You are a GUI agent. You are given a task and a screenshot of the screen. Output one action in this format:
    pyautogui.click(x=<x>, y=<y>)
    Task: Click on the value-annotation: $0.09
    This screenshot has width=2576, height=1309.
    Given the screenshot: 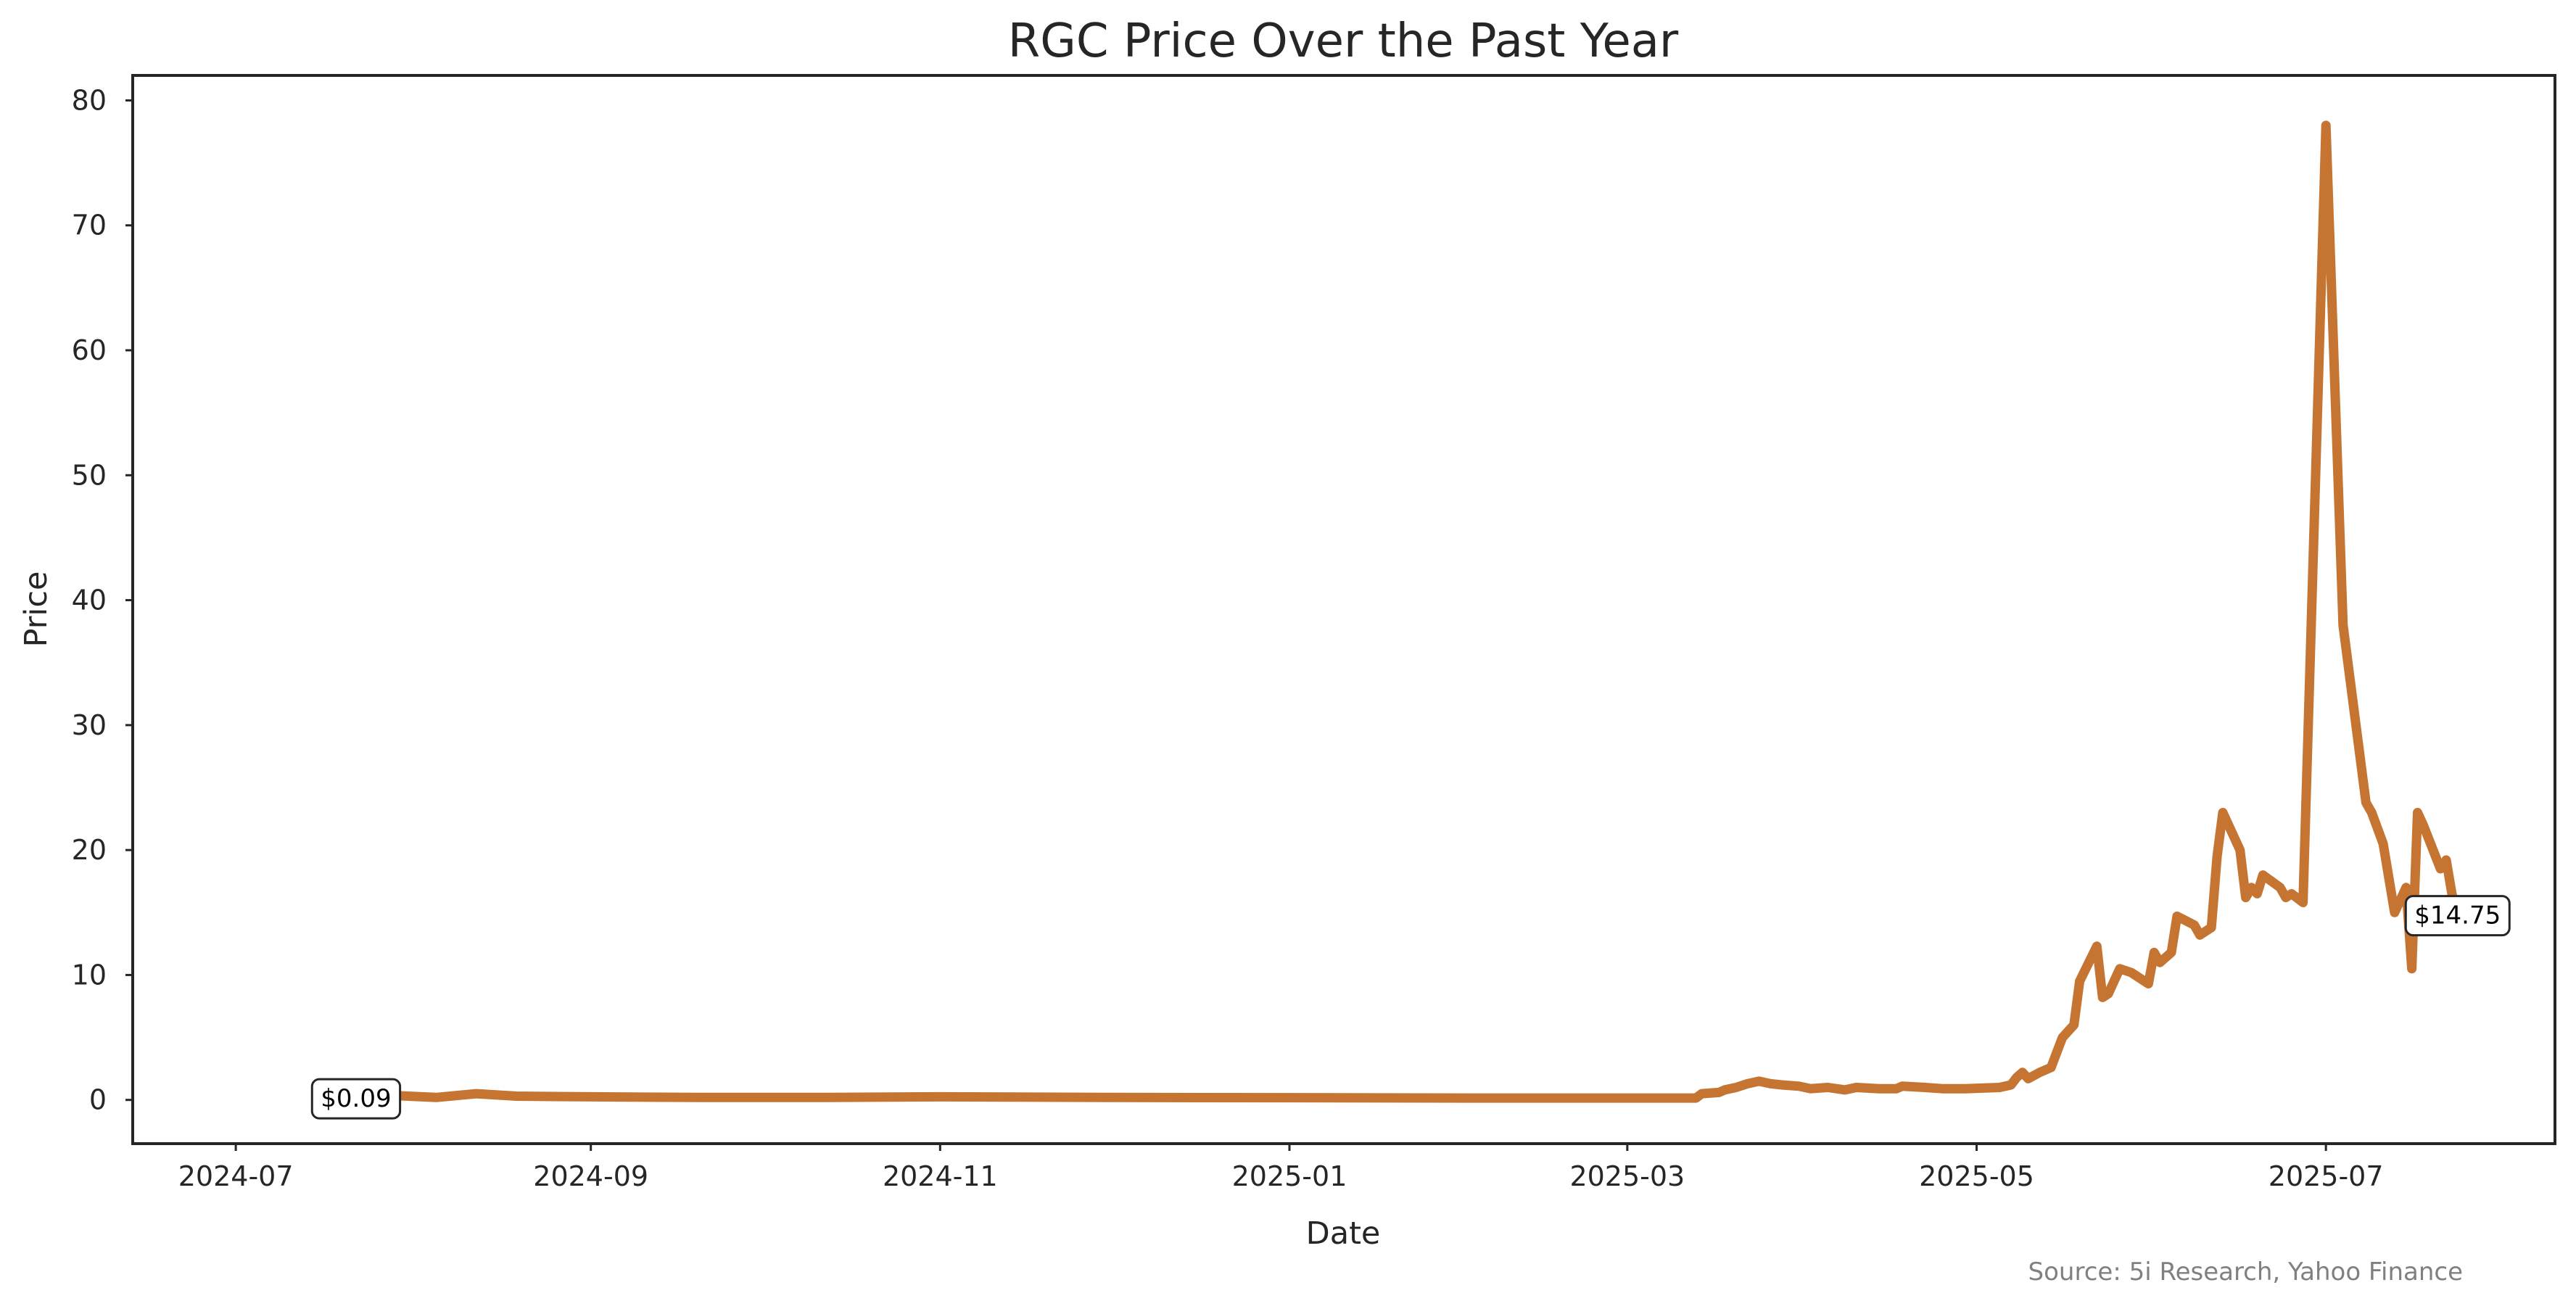 What is the action you would take?
    pyautogui.click(x=356, y=1099)
    